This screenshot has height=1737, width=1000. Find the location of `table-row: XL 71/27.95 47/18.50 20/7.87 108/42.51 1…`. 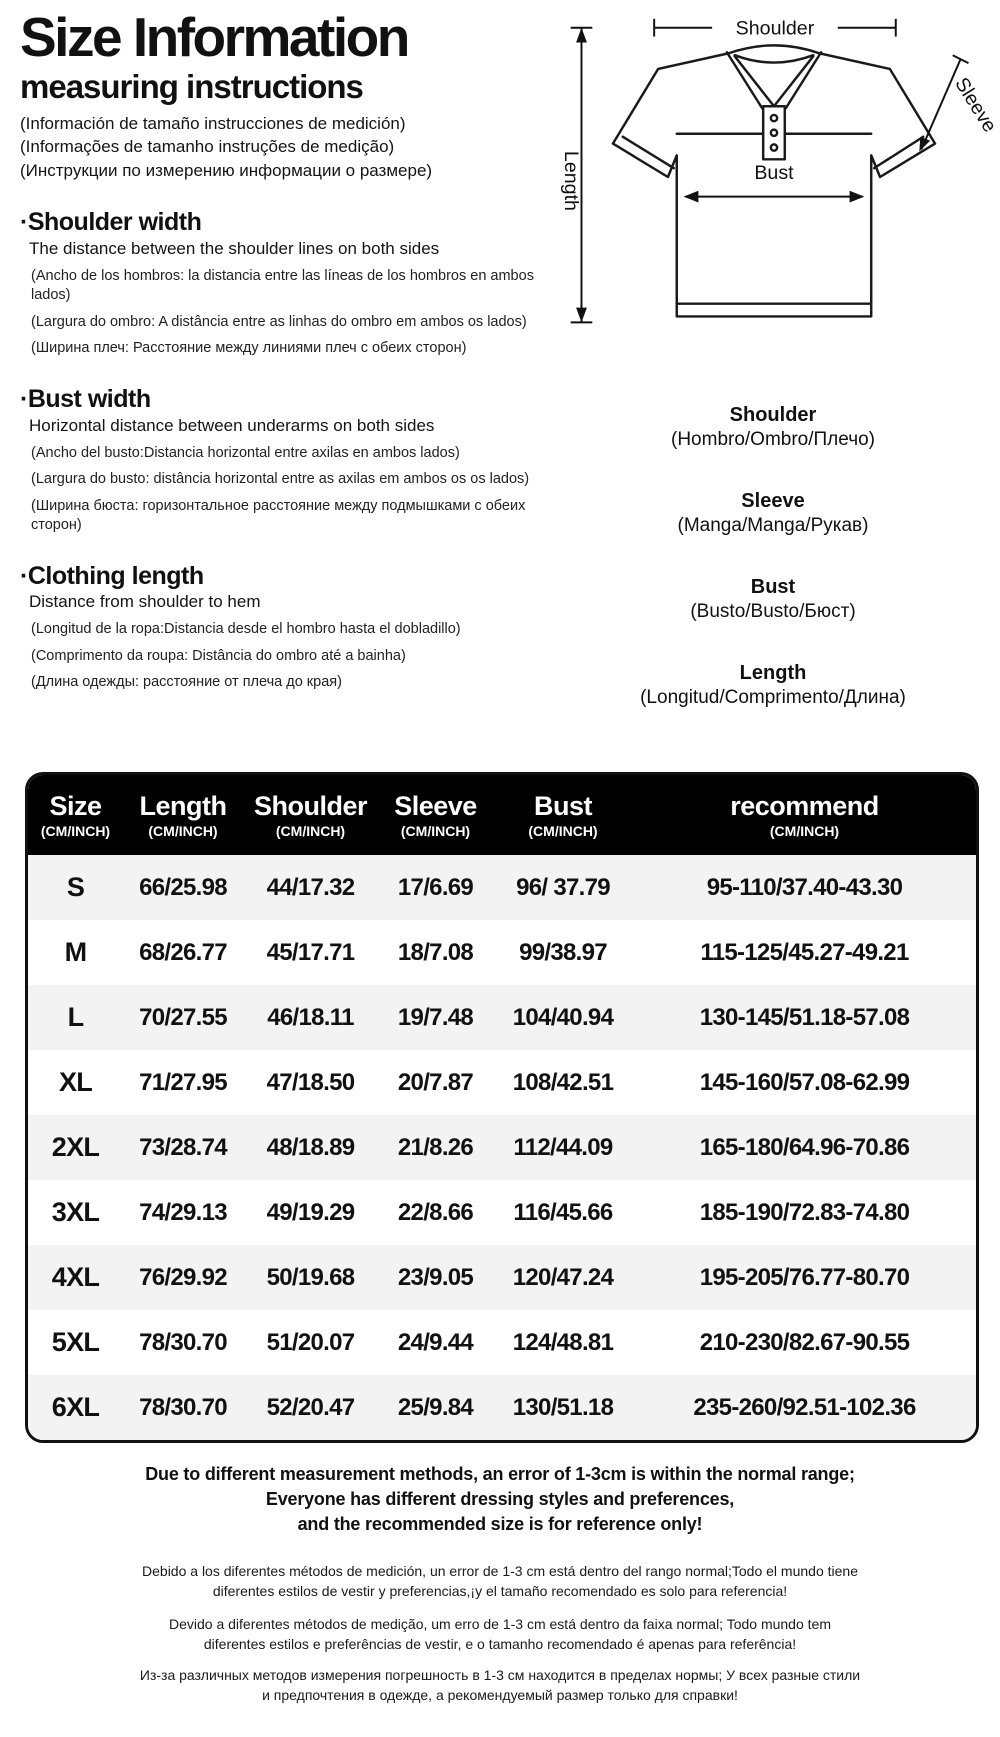

table-row: XL 71/27.95 47/18.50 20/7.87 108/42.51 1… is located at coordinates (502, 1082).